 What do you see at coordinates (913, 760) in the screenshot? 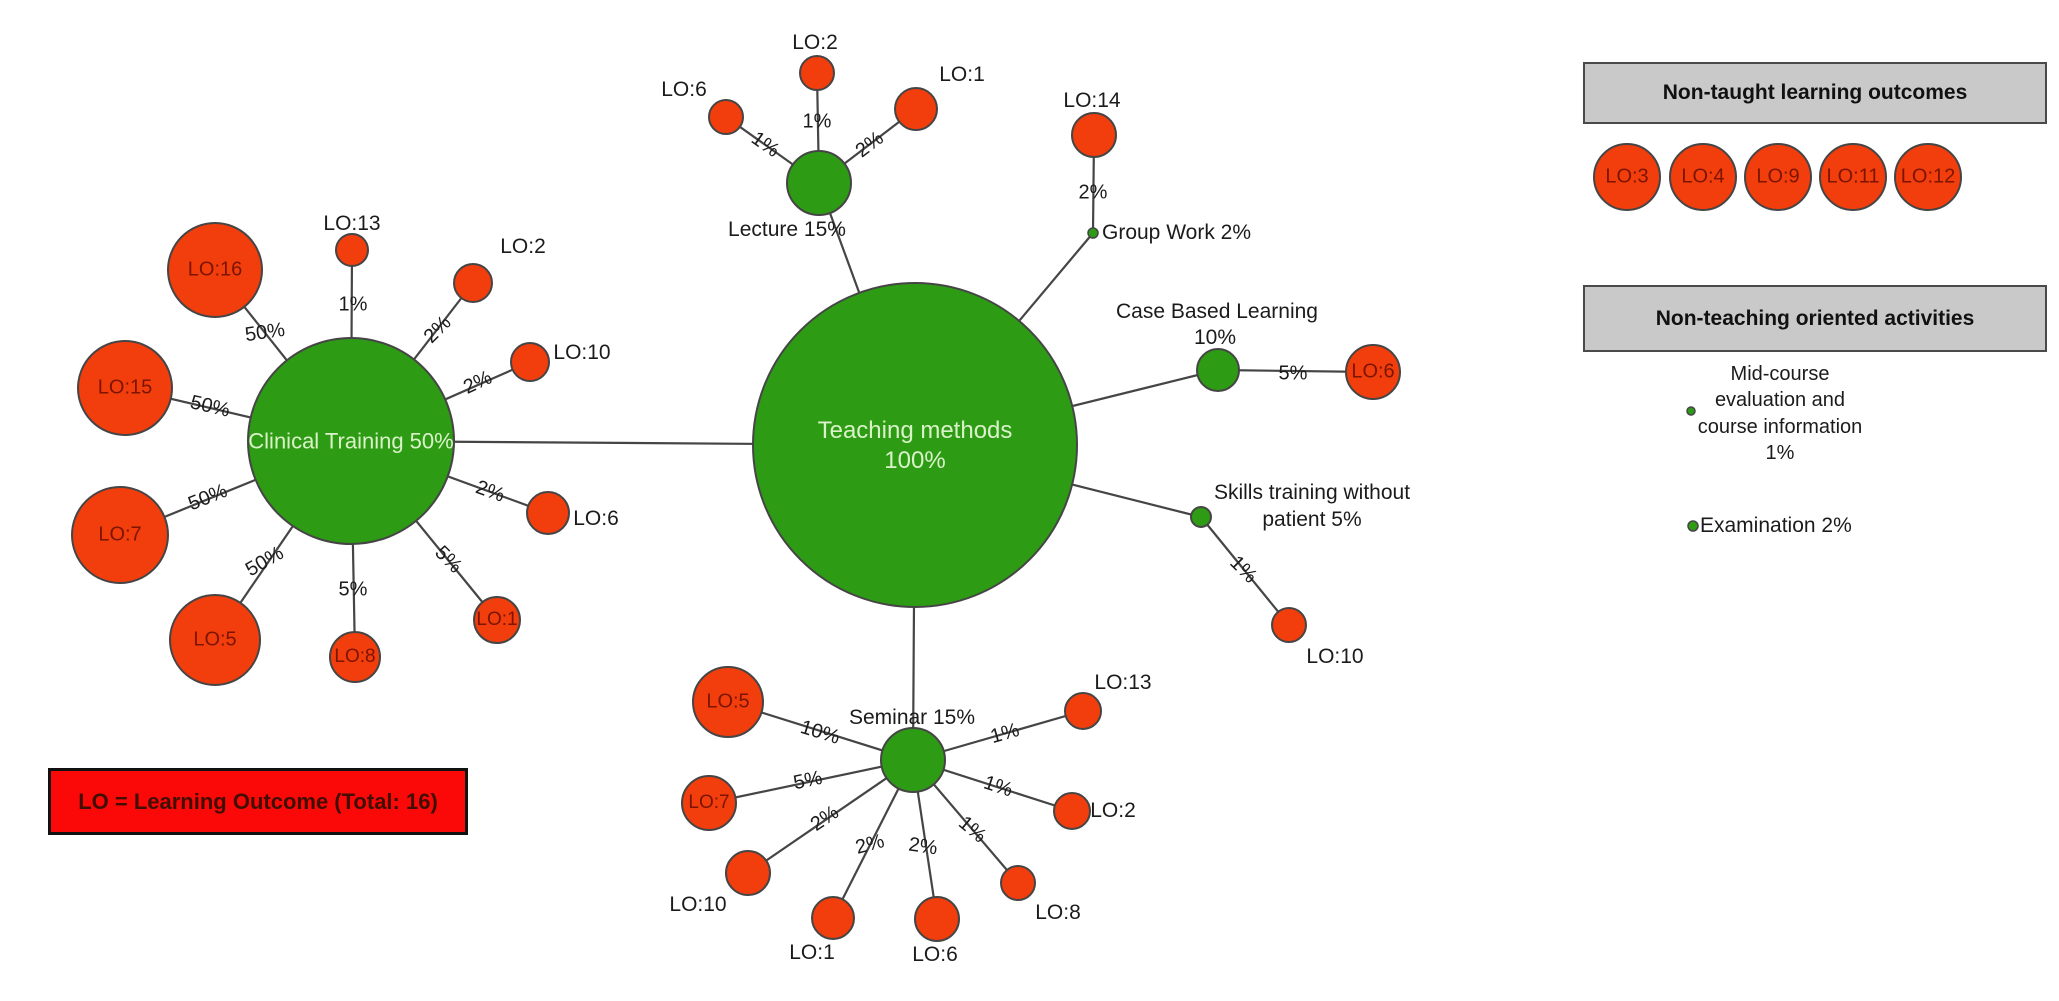
I see `seminar-node` at bounding box center [913, 760].